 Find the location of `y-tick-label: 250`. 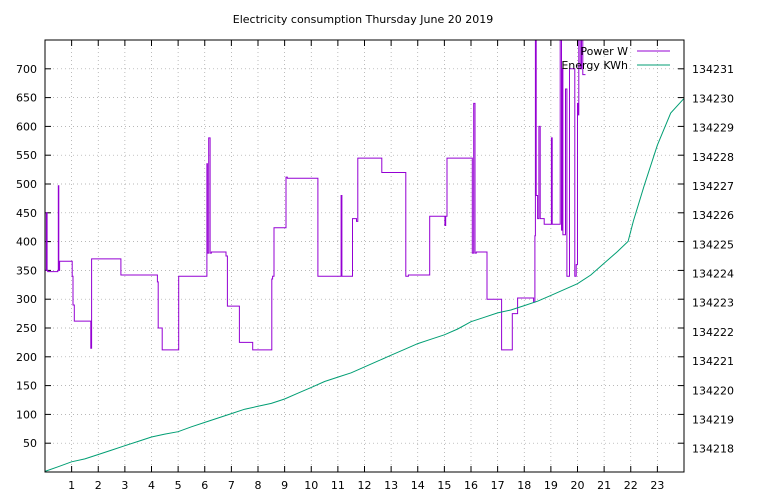

y-tick-label: 250 is located at coordinates (26, 328).